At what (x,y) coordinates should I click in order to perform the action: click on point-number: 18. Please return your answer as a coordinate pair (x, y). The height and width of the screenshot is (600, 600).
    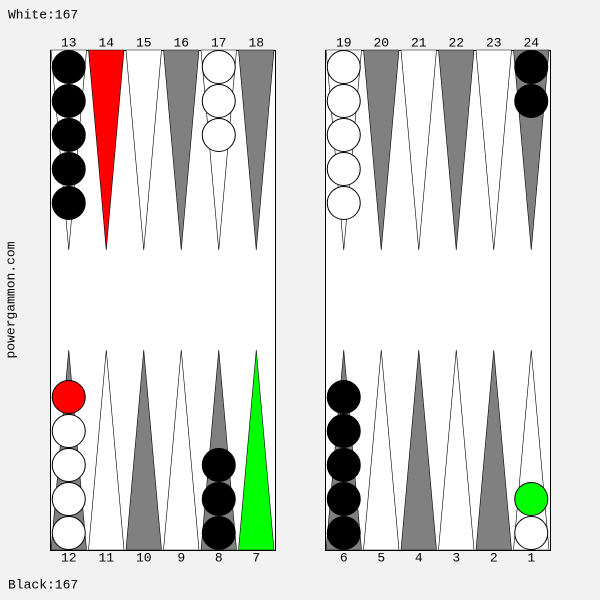
    Looking at the image, I should click on (256, 42).